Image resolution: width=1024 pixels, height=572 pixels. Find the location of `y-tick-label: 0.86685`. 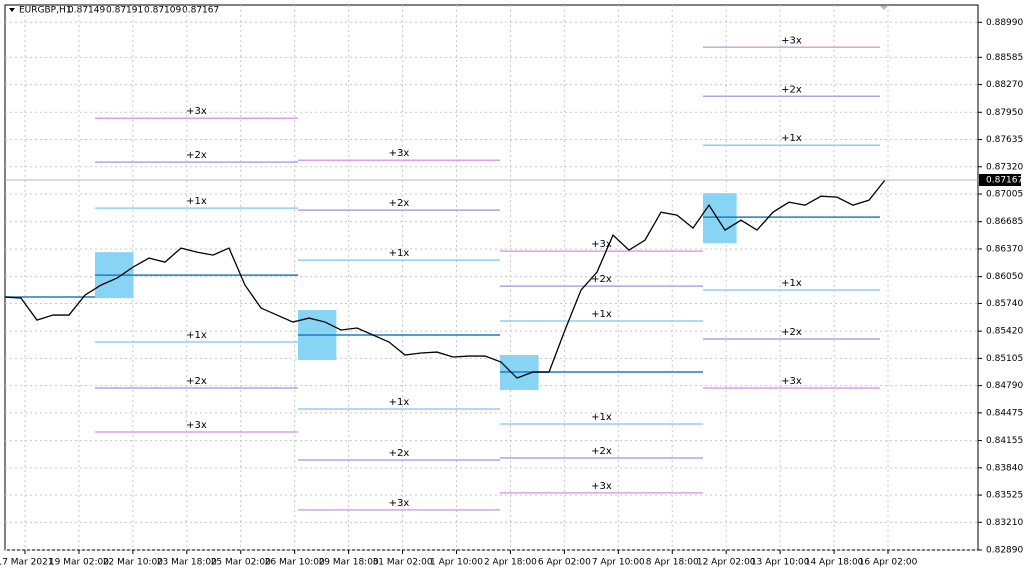

y-tick-label: 0.86685 is located at coordinates (1004, 222).